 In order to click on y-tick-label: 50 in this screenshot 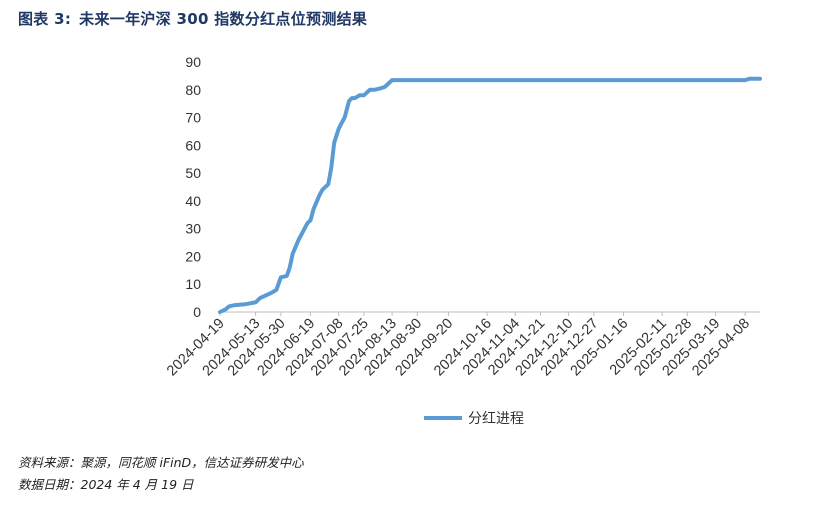, I will do `click(193, 173)`.